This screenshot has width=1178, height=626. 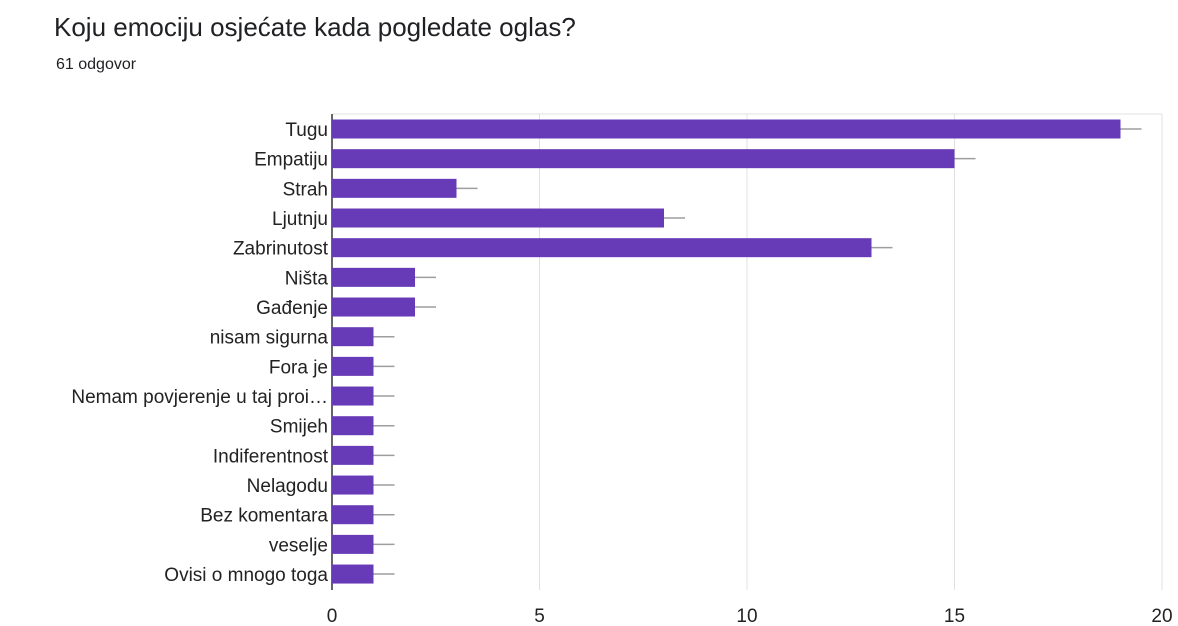 What do you see at coordinates (298, 545) in the screenshot?
I see `category-label: veselje` at bounding box center [298, 545].